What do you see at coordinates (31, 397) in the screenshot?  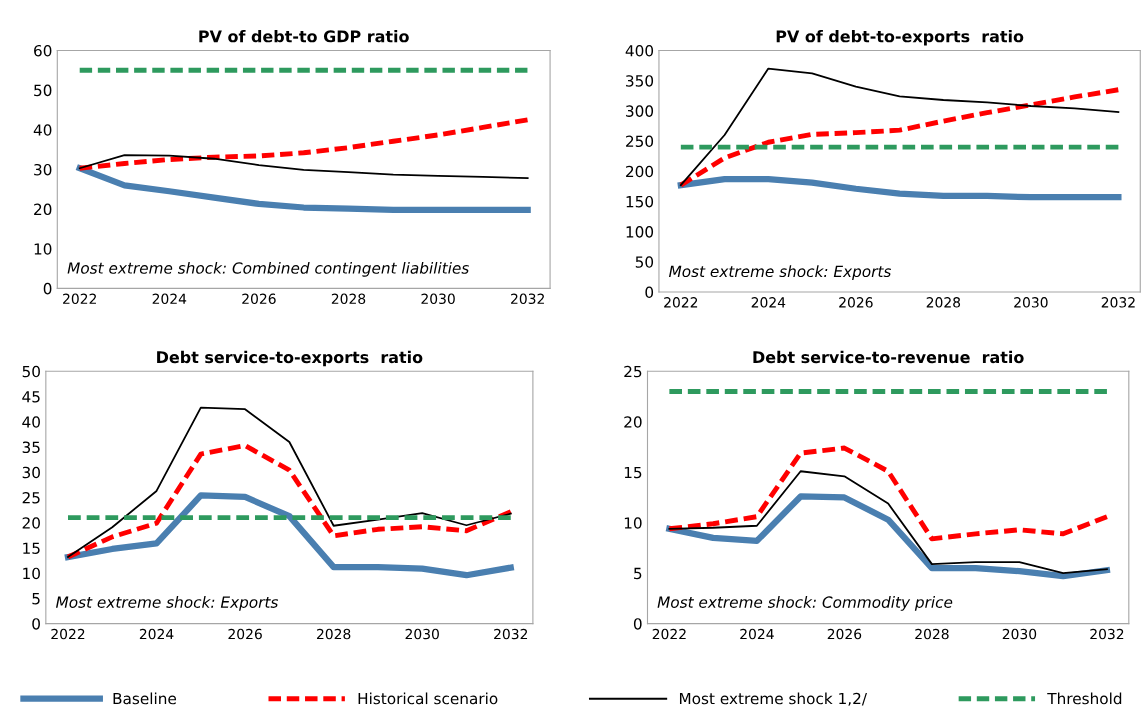 I see `y-tick-label: 45` at bounding box center [31, 397].